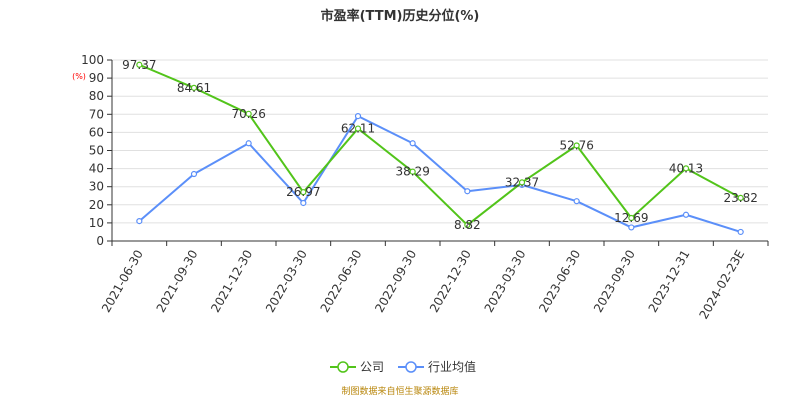  Describe the element at coordinates (614, 281) in the screenshot. I see `x-tick-label: 2023-09-30` at that location.